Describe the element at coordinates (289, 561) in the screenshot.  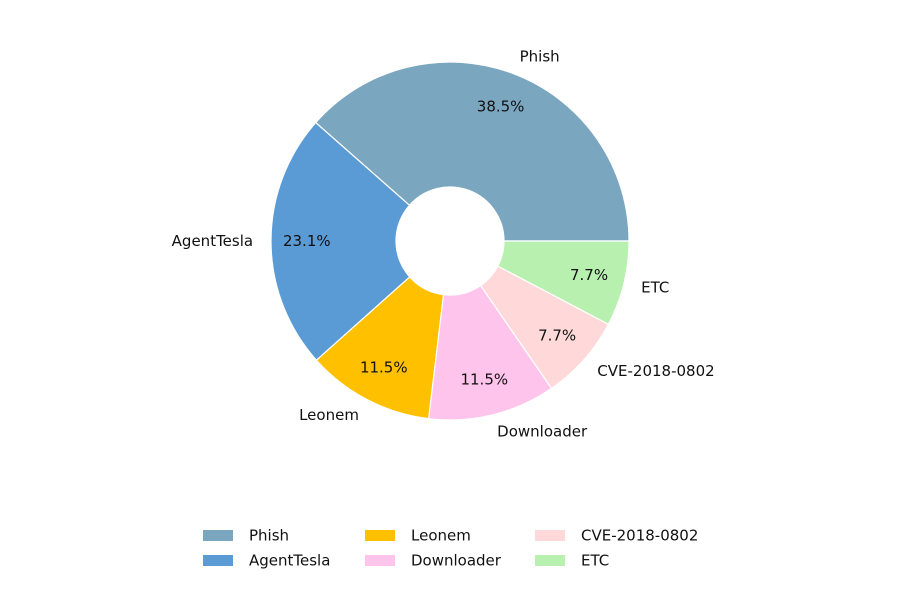
I see `legend-label: AgentTesla` at that location.